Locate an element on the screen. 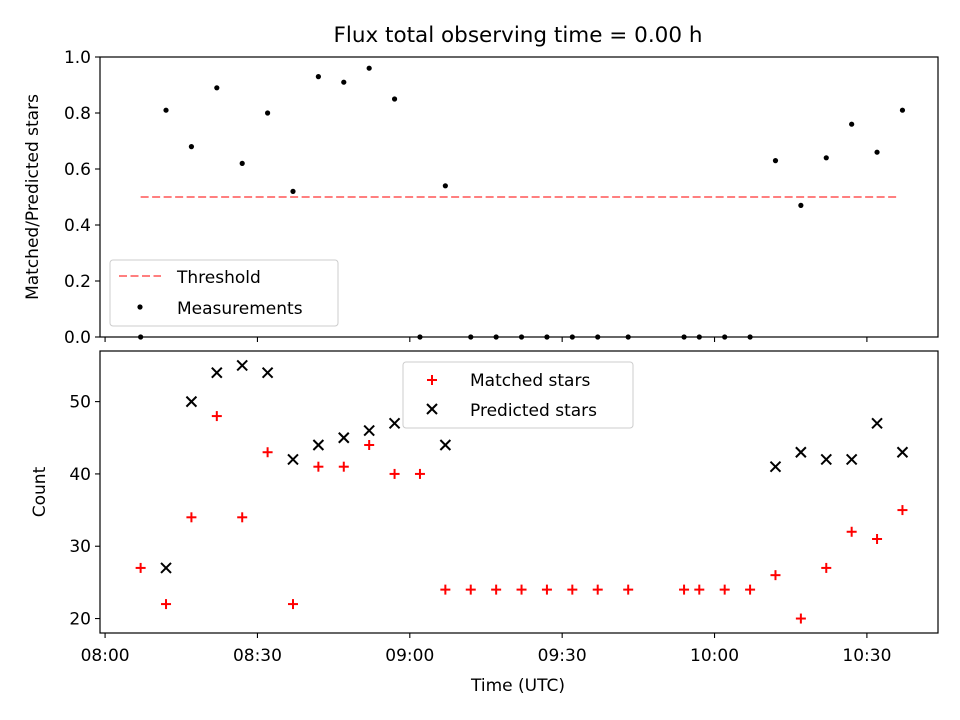 Image resolution: width=960 pixels, height=720 pixels. top-legend: Threshold Measurements is located at coordinates (224, 293).